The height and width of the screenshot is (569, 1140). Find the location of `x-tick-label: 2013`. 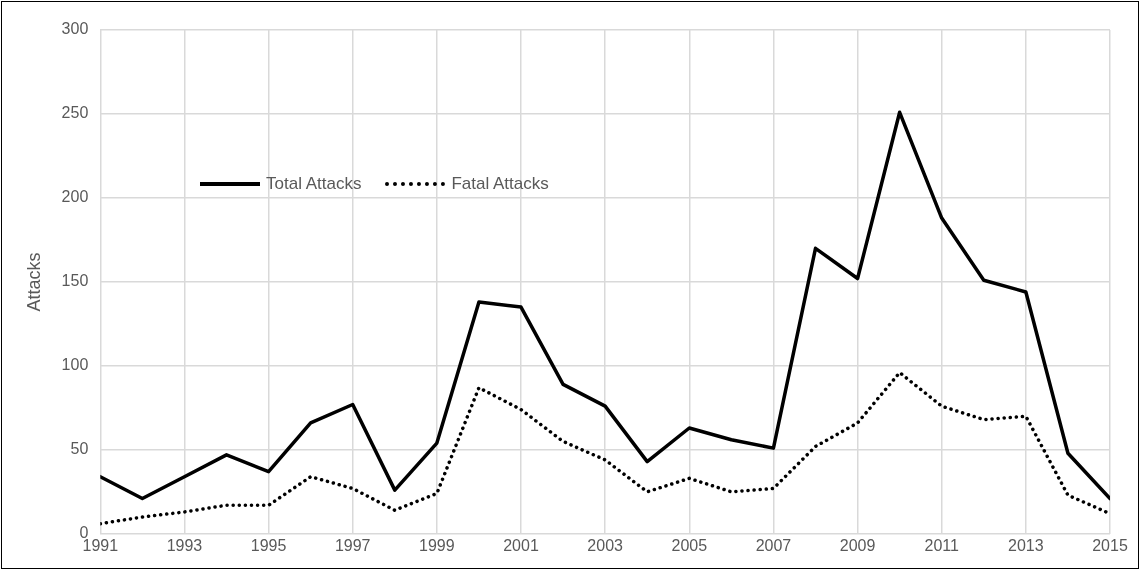

x-tick-label: 2013 is located at coordinates (1026, 545).